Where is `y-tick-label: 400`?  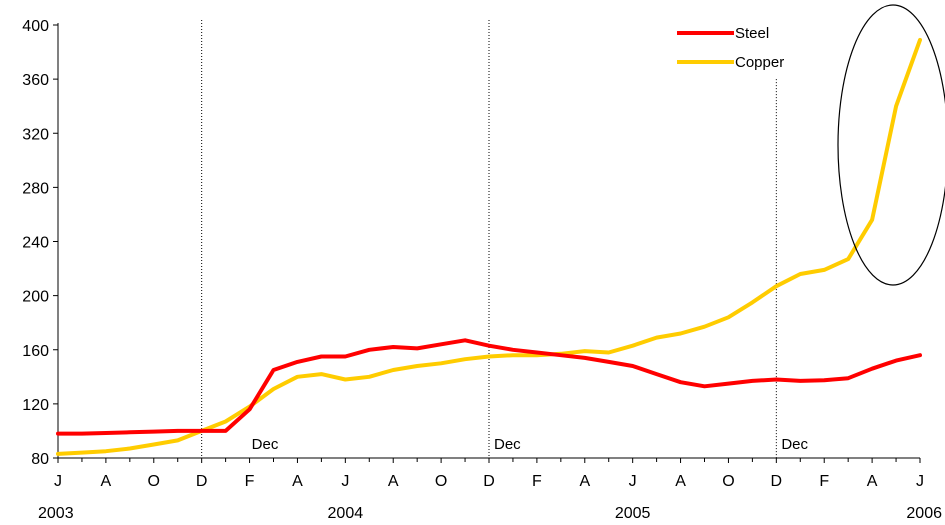 y-tick-label: 400 is located at coordinates (35, 26).